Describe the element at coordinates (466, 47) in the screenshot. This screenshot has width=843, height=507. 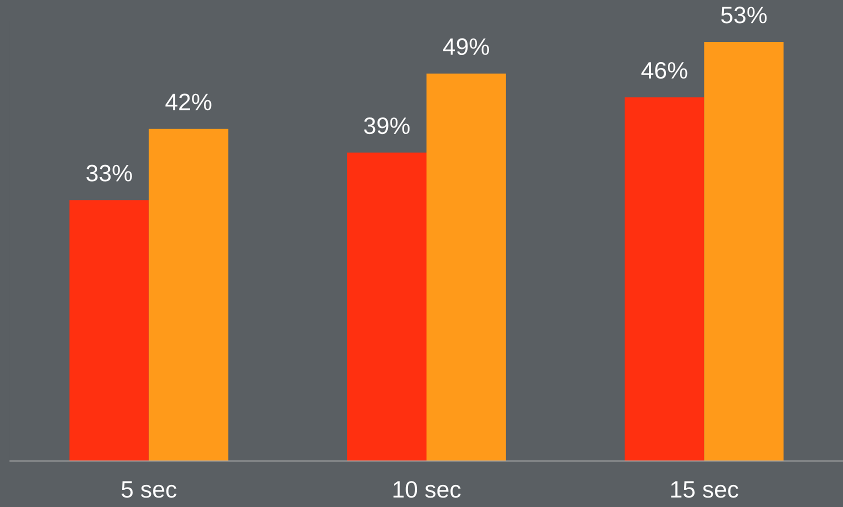
I see `data-label: 49%` at that location.